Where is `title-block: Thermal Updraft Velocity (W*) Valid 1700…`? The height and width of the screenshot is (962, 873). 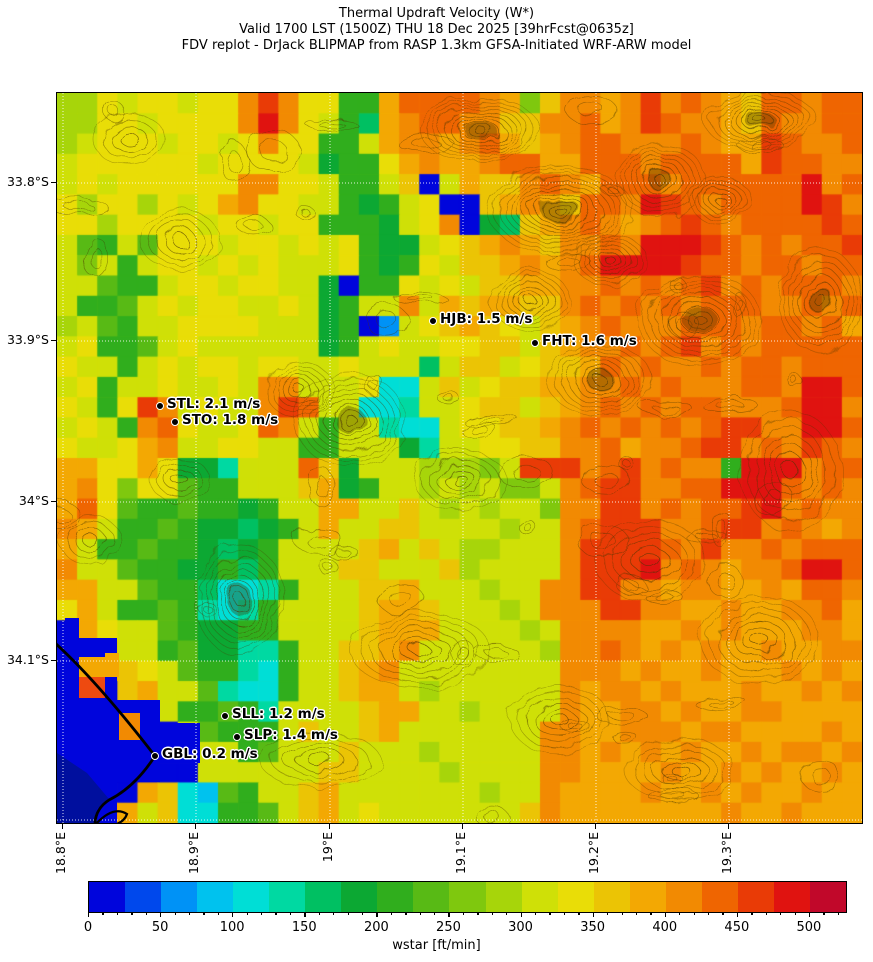
title-block: Thermal Updraft Velocity (W*) Valid 1700… is located at coordinates (436, 30).